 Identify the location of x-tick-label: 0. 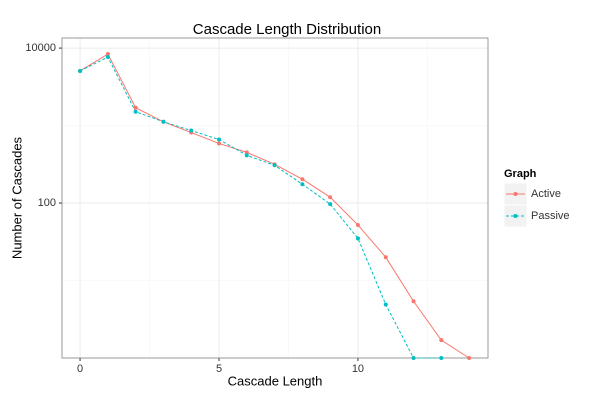
(80, 369).